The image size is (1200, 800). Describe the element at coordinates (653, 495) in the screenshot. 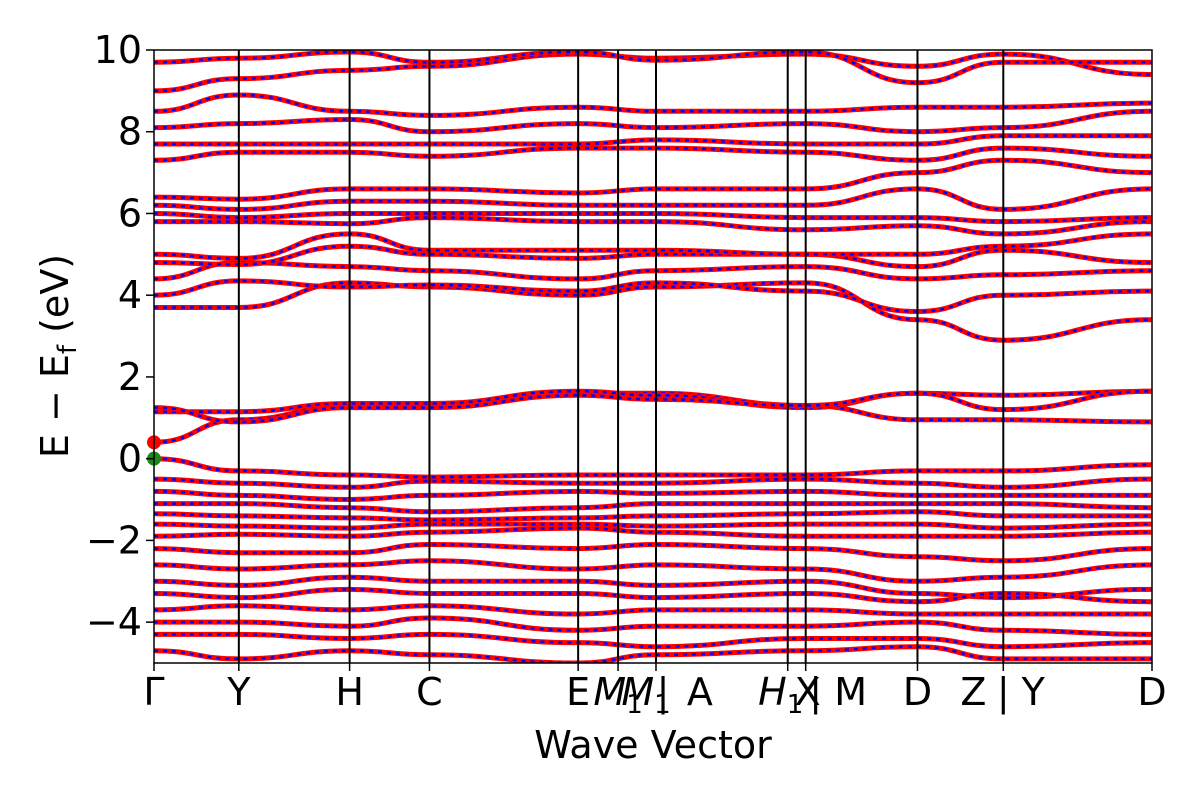

I see `band-line-v3` at that location.